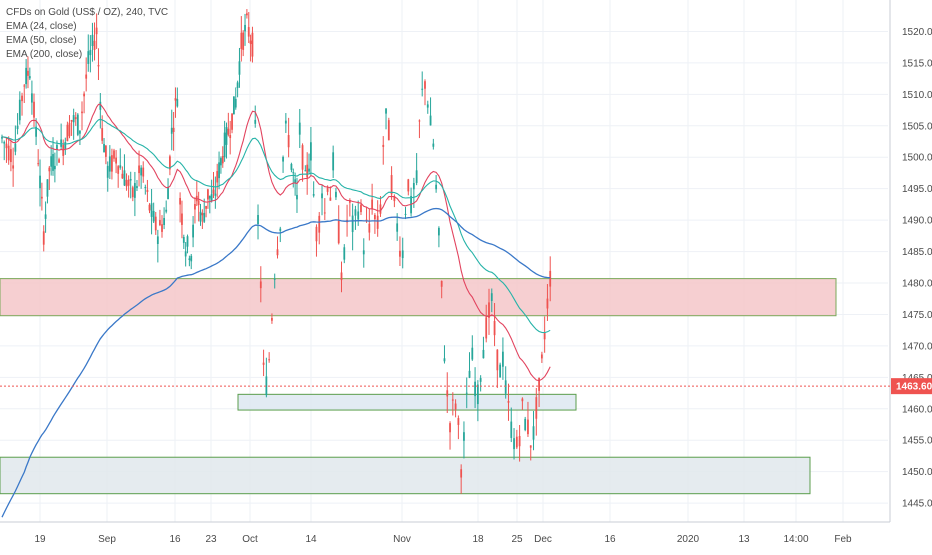 The height and width of the screenshot is (555, 932). Describe the element at coordinates (917, 346) in the screenshot. I see `y-tick-label: 1470.00` at that location.